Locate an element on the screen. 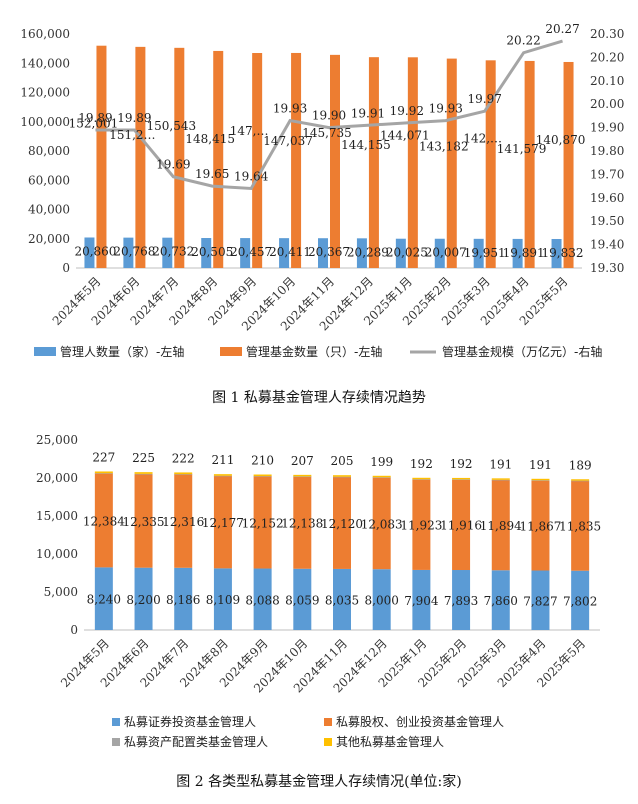 The height and width of the screenshot is (804, 638). y-tick-label: 5,000 is located at coordinates (61, 592).